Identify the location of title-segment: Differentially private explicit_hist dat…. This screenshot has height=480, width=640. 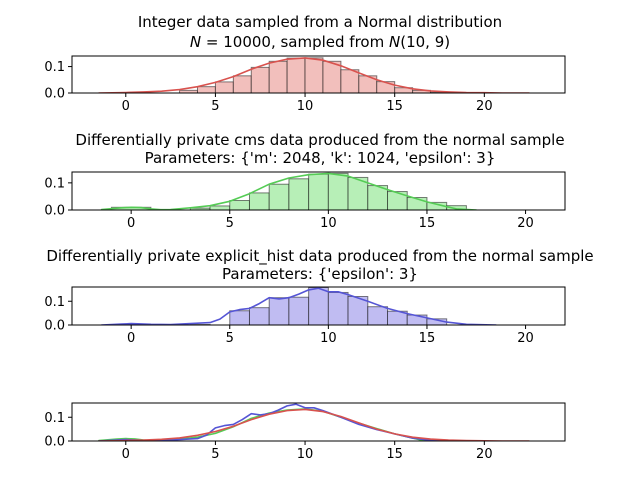
(319, 256).